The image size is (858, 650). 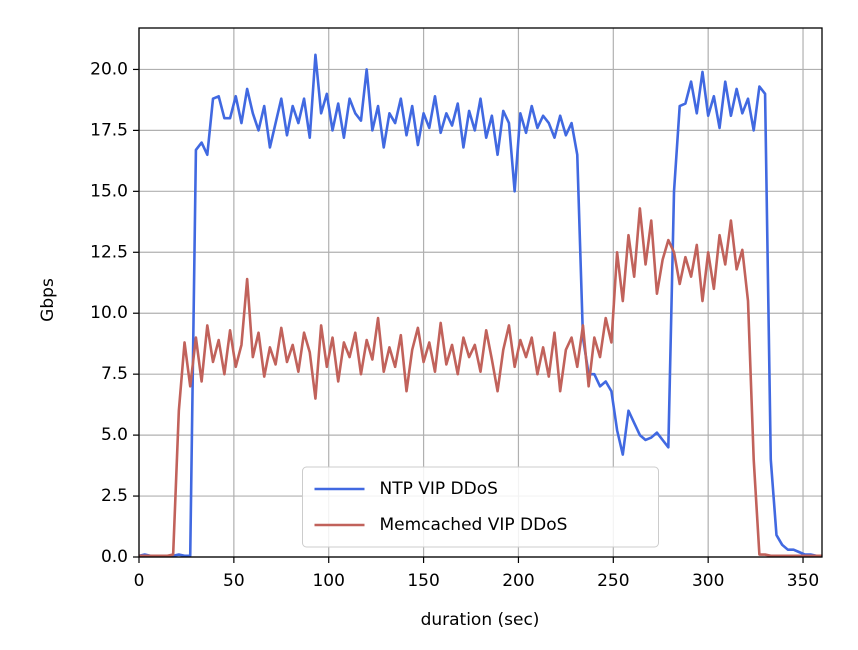 I want to click on y-axis-label: Gbps, so click(x=48, y=300).